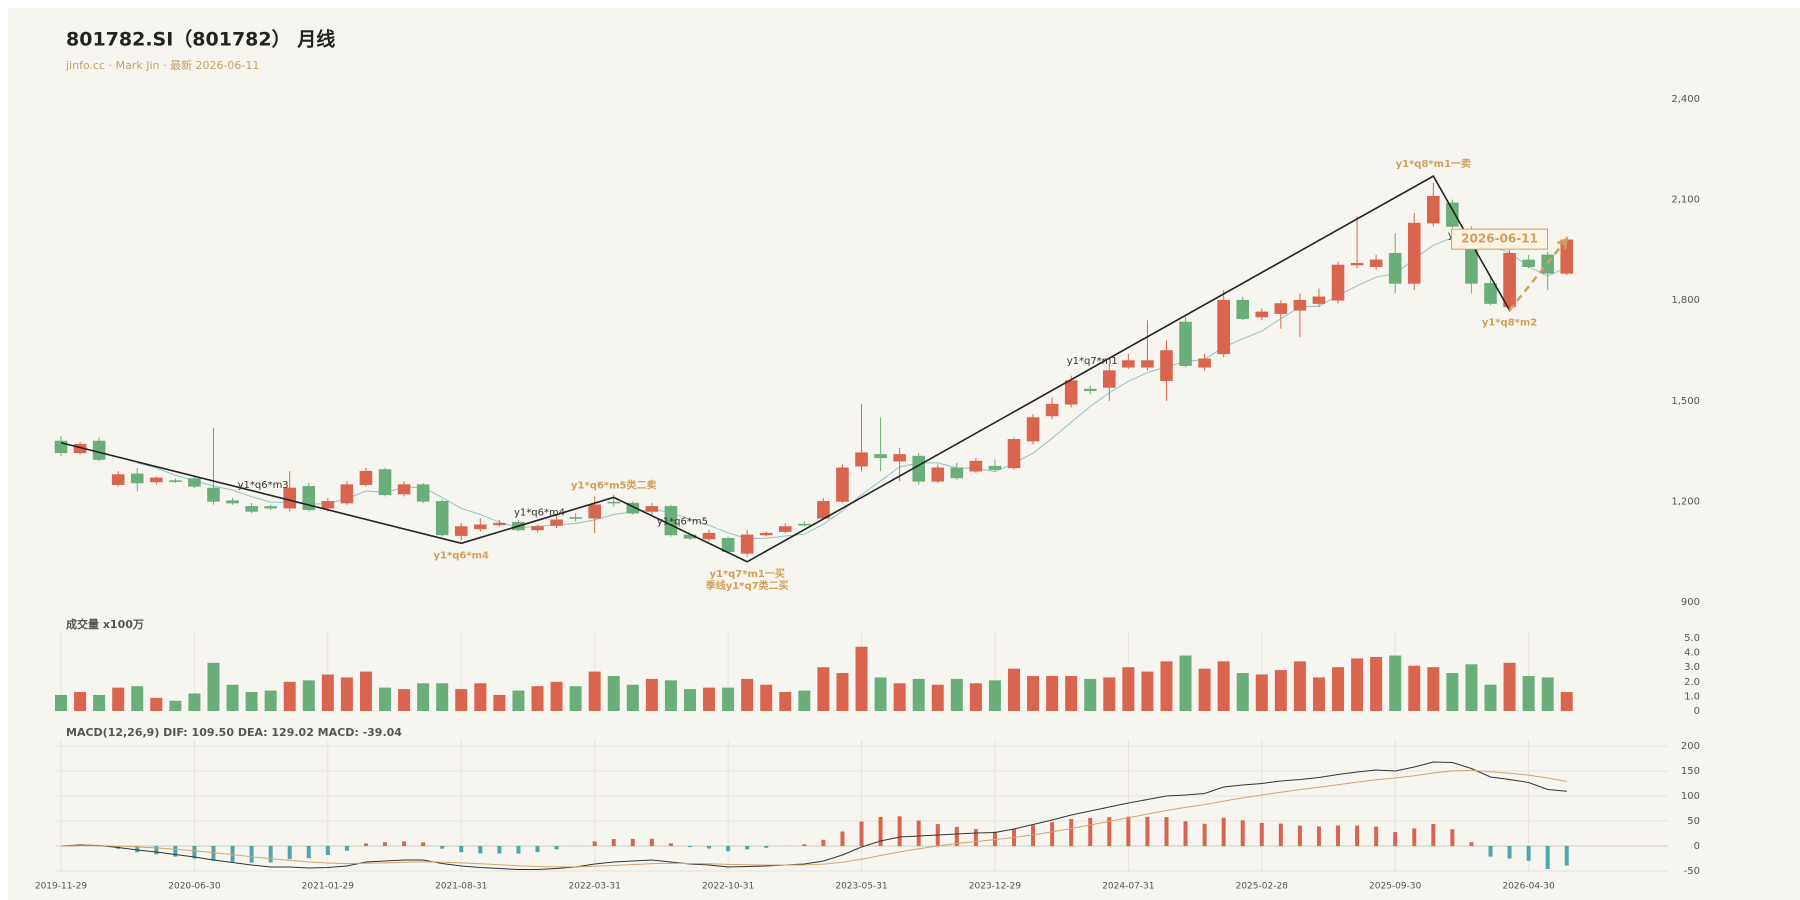 The image size is (1800, 900). What do you see at coordinates (1692, 696) in the screenshot?
I see `y-tick-label: 1.0` at bounding box center [1692, 696].